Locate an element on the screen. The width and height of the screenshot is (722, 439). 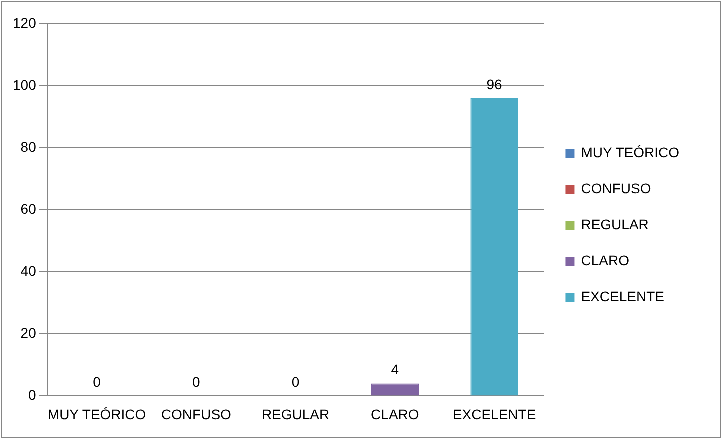
y-tick-label: 80 is located at coordinates (28, 146).